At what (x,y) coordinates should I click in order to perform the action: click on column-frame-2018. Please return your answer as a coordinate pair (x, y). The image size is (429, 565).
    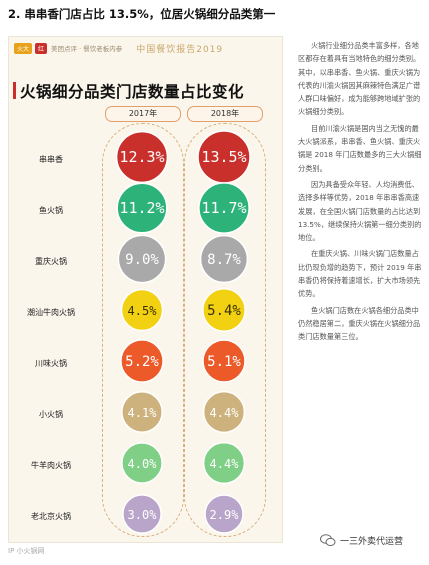
    Looking at the image, I should click on (225, 330).